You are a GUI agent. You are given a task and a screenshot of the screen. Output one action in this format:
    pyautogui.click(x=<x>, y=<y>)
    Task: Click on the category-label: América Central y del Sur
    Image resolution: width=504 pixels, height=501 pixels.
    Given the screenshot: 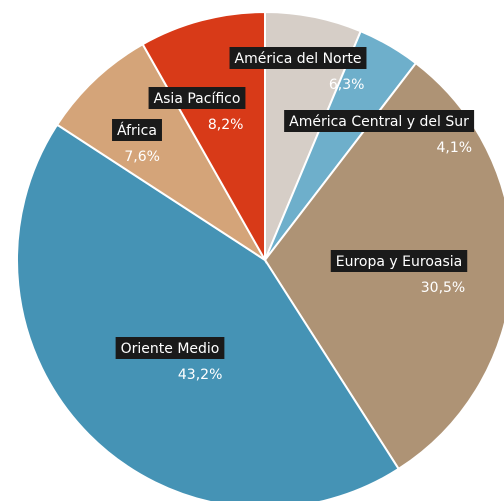 What is the action you would take?
    pyautogui.click(x=379, y=122)
    